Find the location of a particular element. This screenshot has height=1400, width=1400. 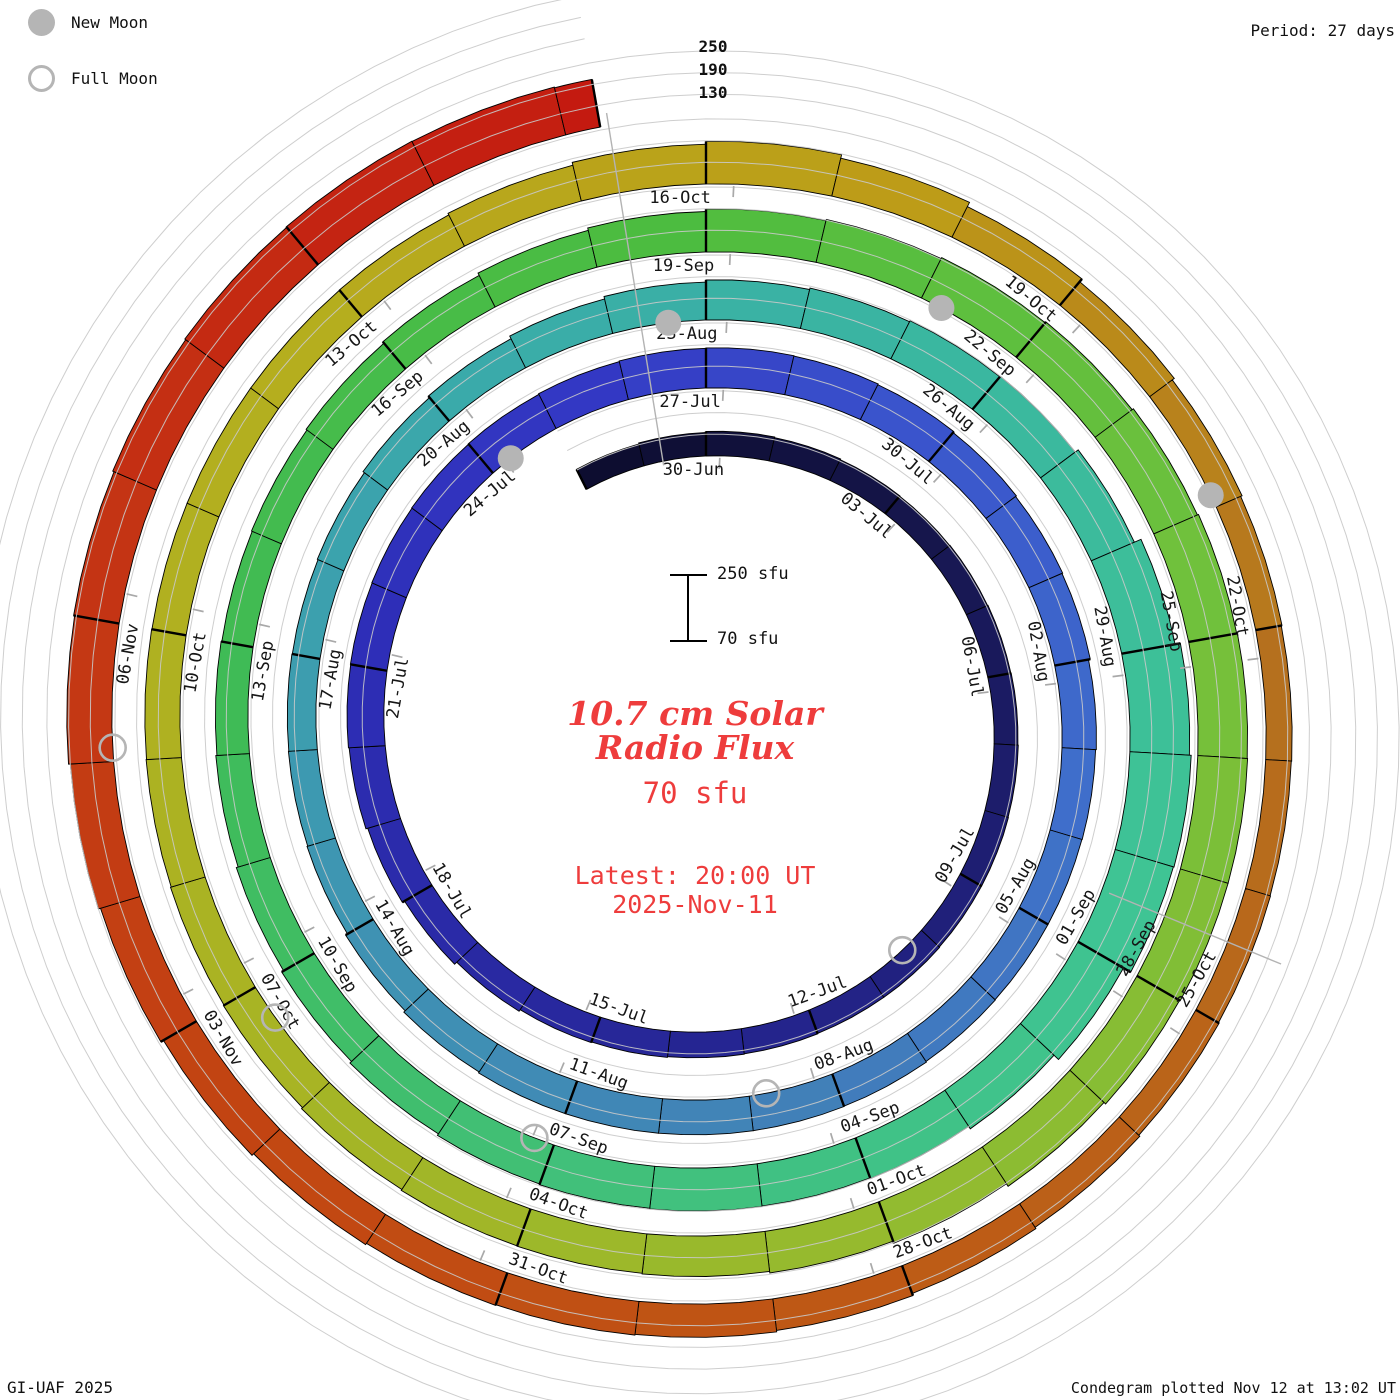

radial-scale-190: 190 is located at coordinates (713, 69).